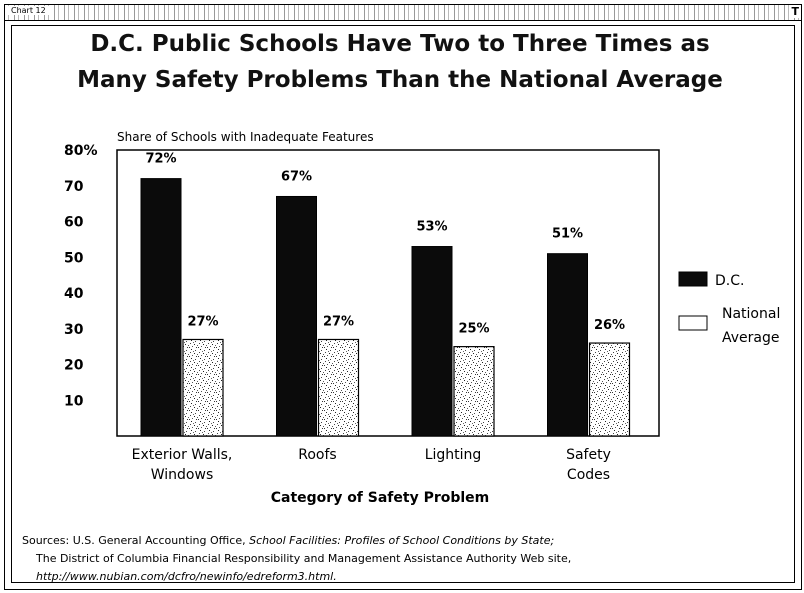 This screenshot has height=593, width=804. I want to click on sources-prefix: Sources: U.S. General Accounting Office,, so click(136, 540).